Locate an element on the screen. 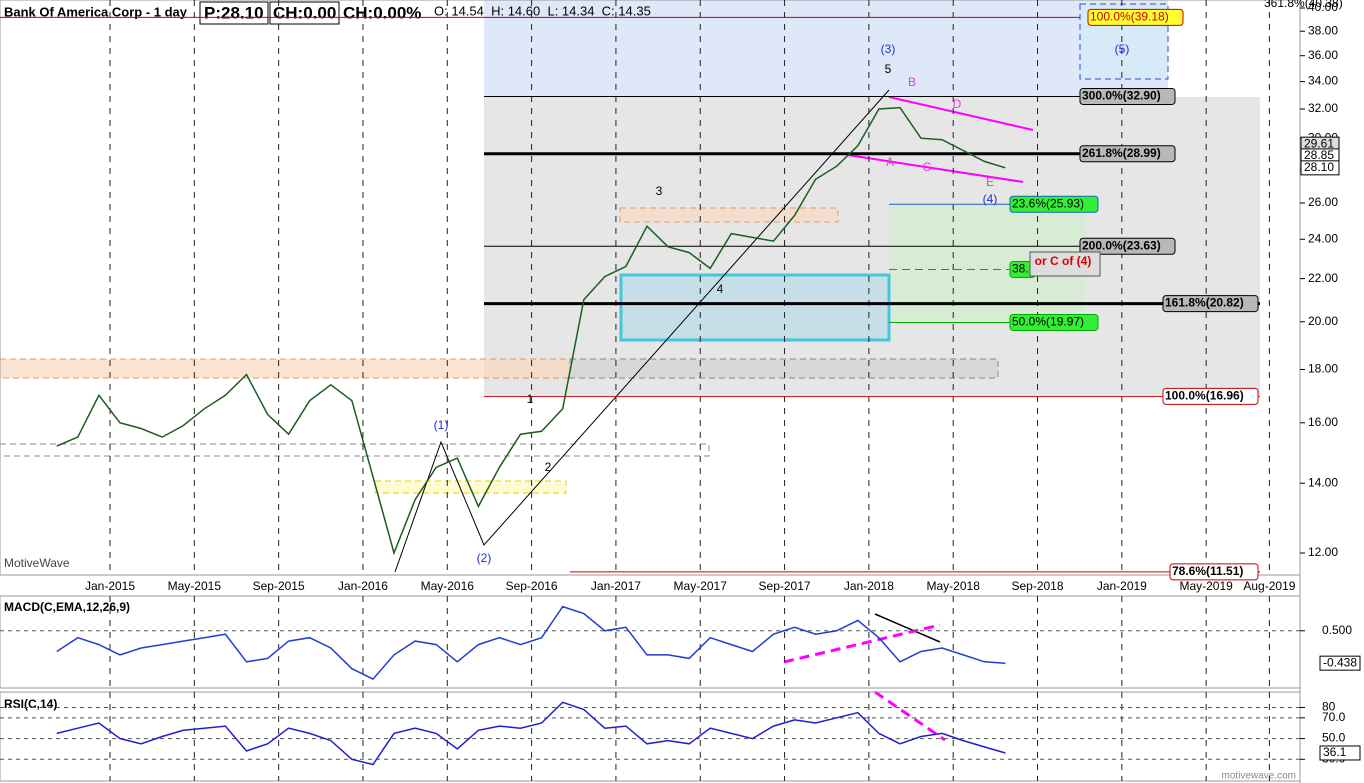 This screenshot has width=1364, height=783. x-tick-label: May-2016 is located at coordinates (448, 586).